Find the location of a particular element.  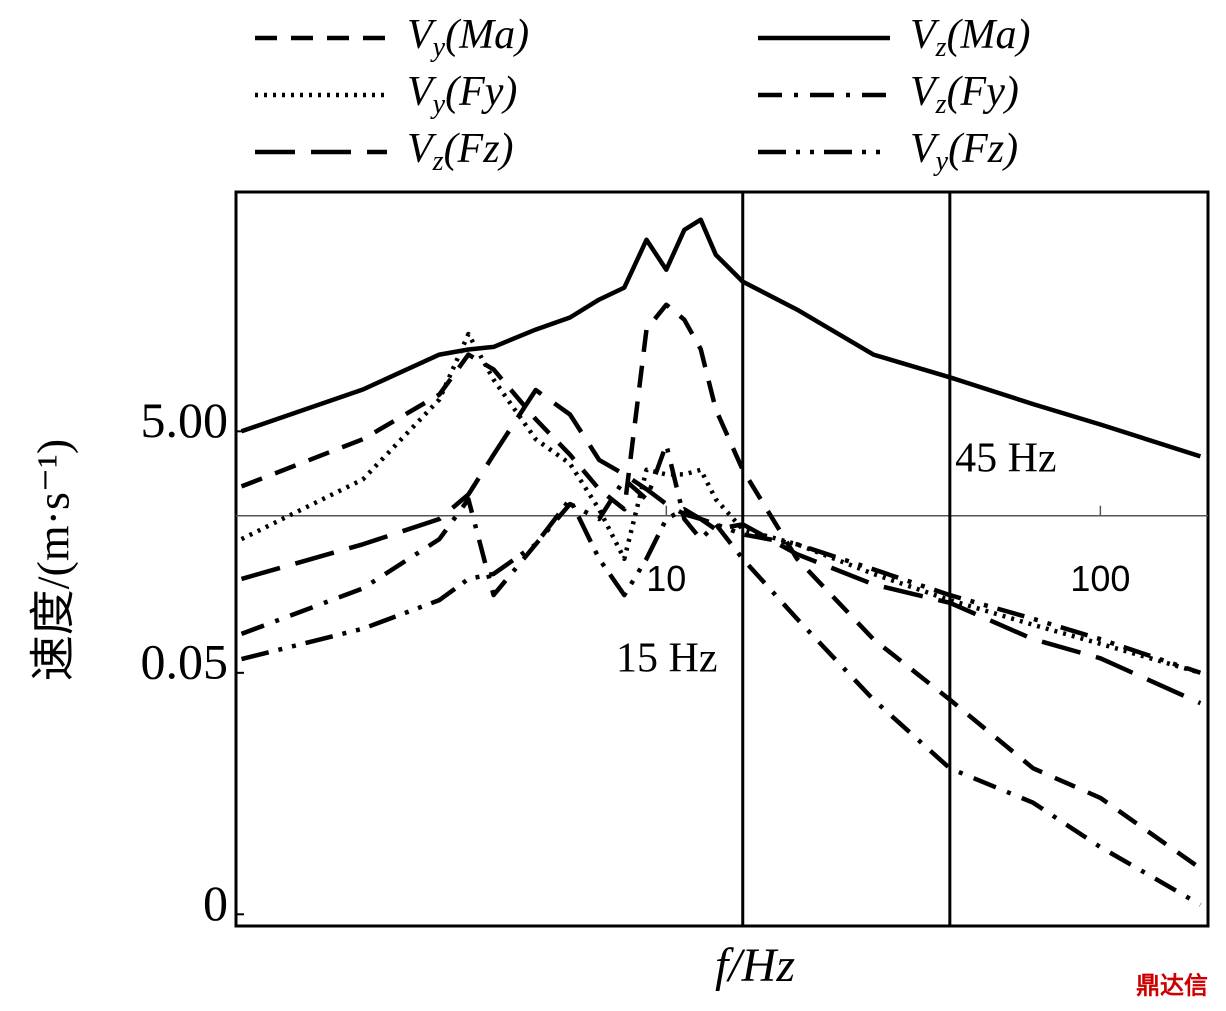

x-tick-label: 100 is located at coordinates (1100, 578).